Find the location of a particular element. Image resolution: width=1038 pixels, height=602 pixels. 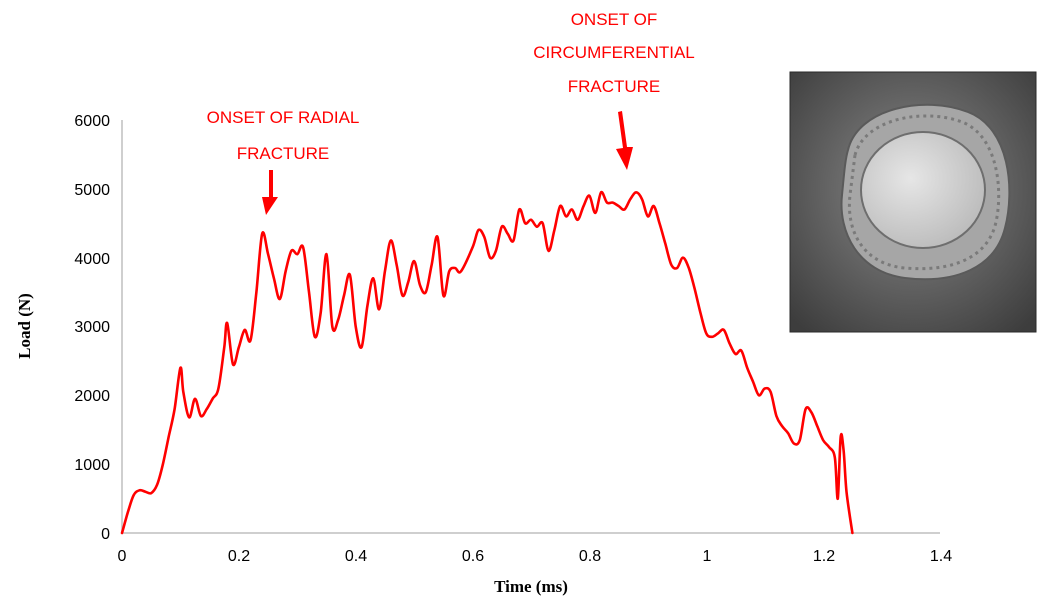

specimen-photo-inset is located at coordinates (913, 202).